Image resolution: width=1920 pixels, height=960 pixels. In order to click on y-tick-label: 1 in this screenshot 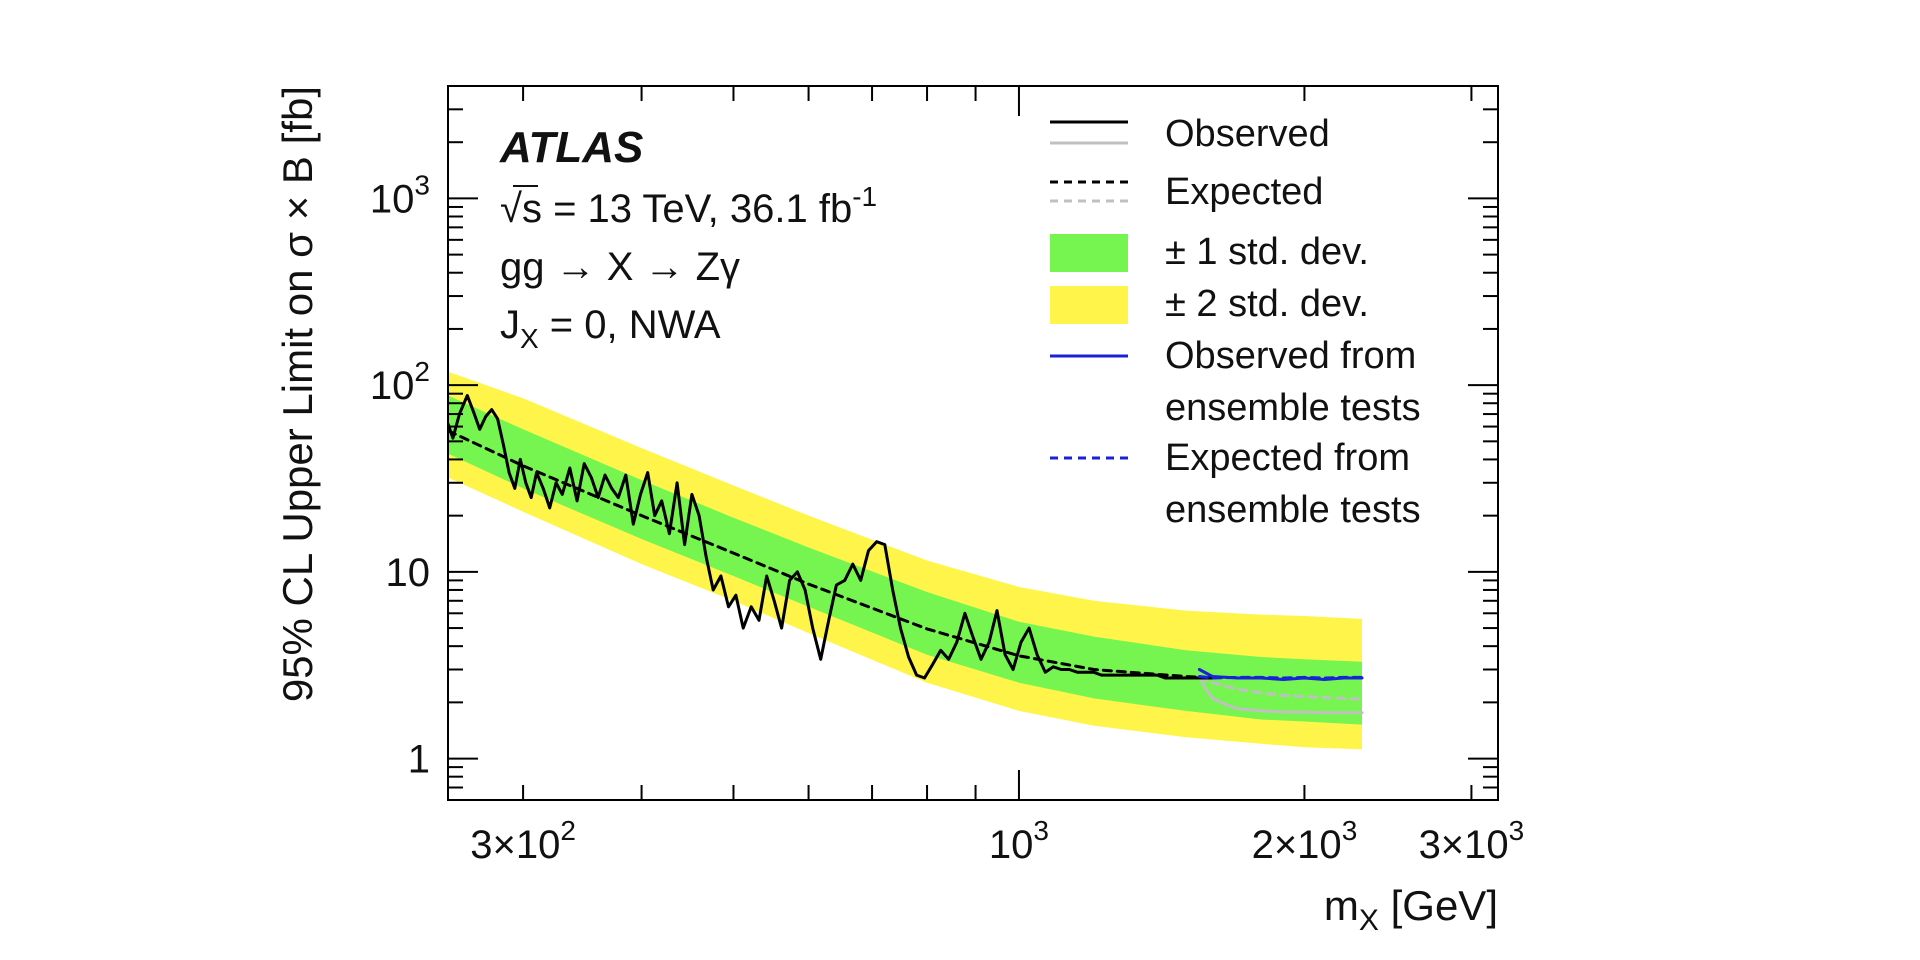, I will do `click(419, 760)`.